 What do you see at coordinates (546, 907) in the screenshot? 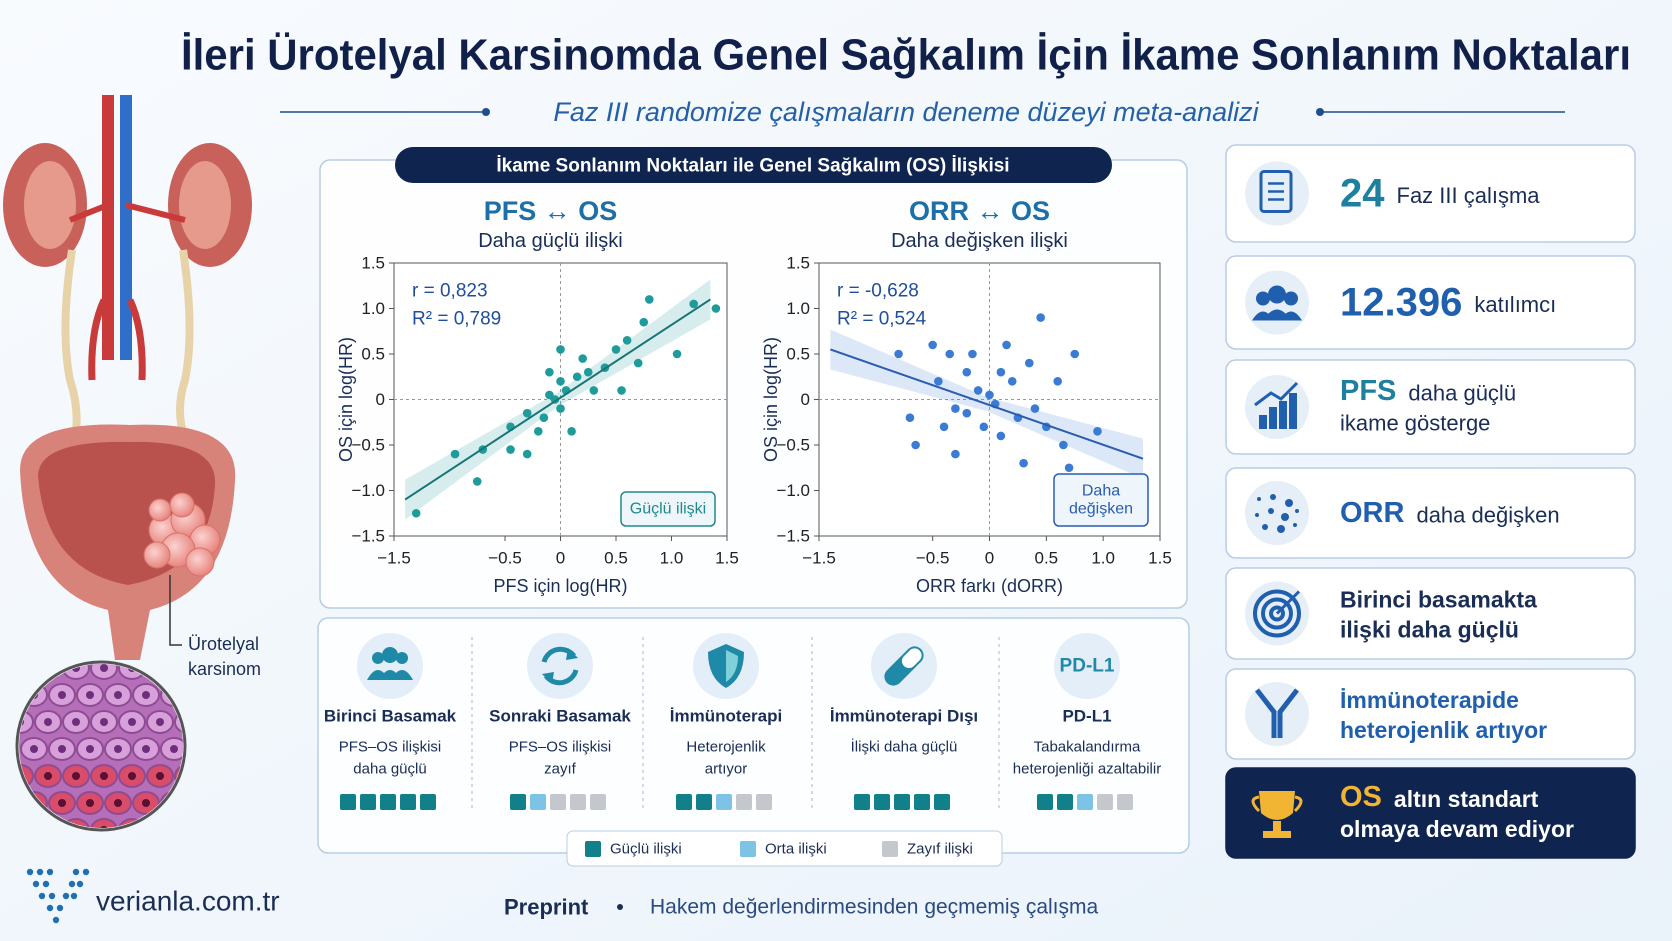
I see `preprint-tag: Preprint` at bounding box center [546, 907].